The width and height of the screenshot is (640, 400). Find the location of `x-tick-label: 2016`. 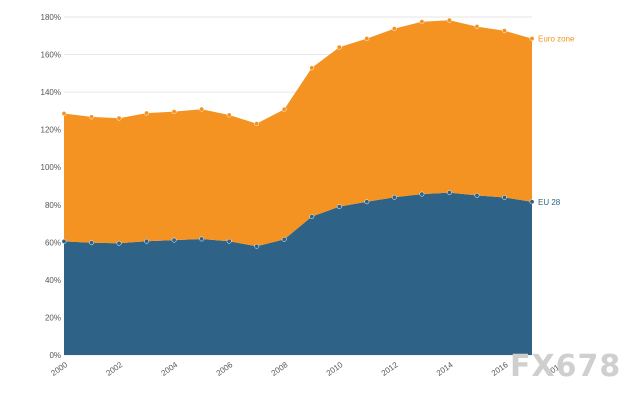

x-tick-label: 2016 is located at coordinates (500, 369).